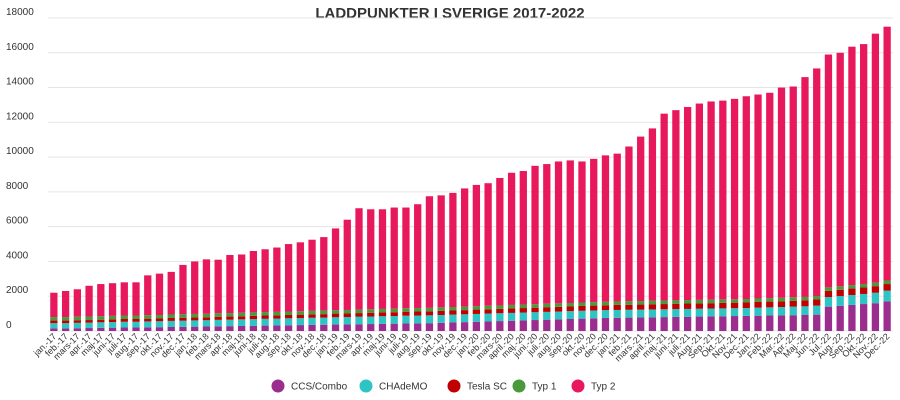 This screenshot has height=400, width=900. What do you see at coordinates (519, 386) in the screenshot?
I see `legend-swatch` at bounding box center [519, 386].